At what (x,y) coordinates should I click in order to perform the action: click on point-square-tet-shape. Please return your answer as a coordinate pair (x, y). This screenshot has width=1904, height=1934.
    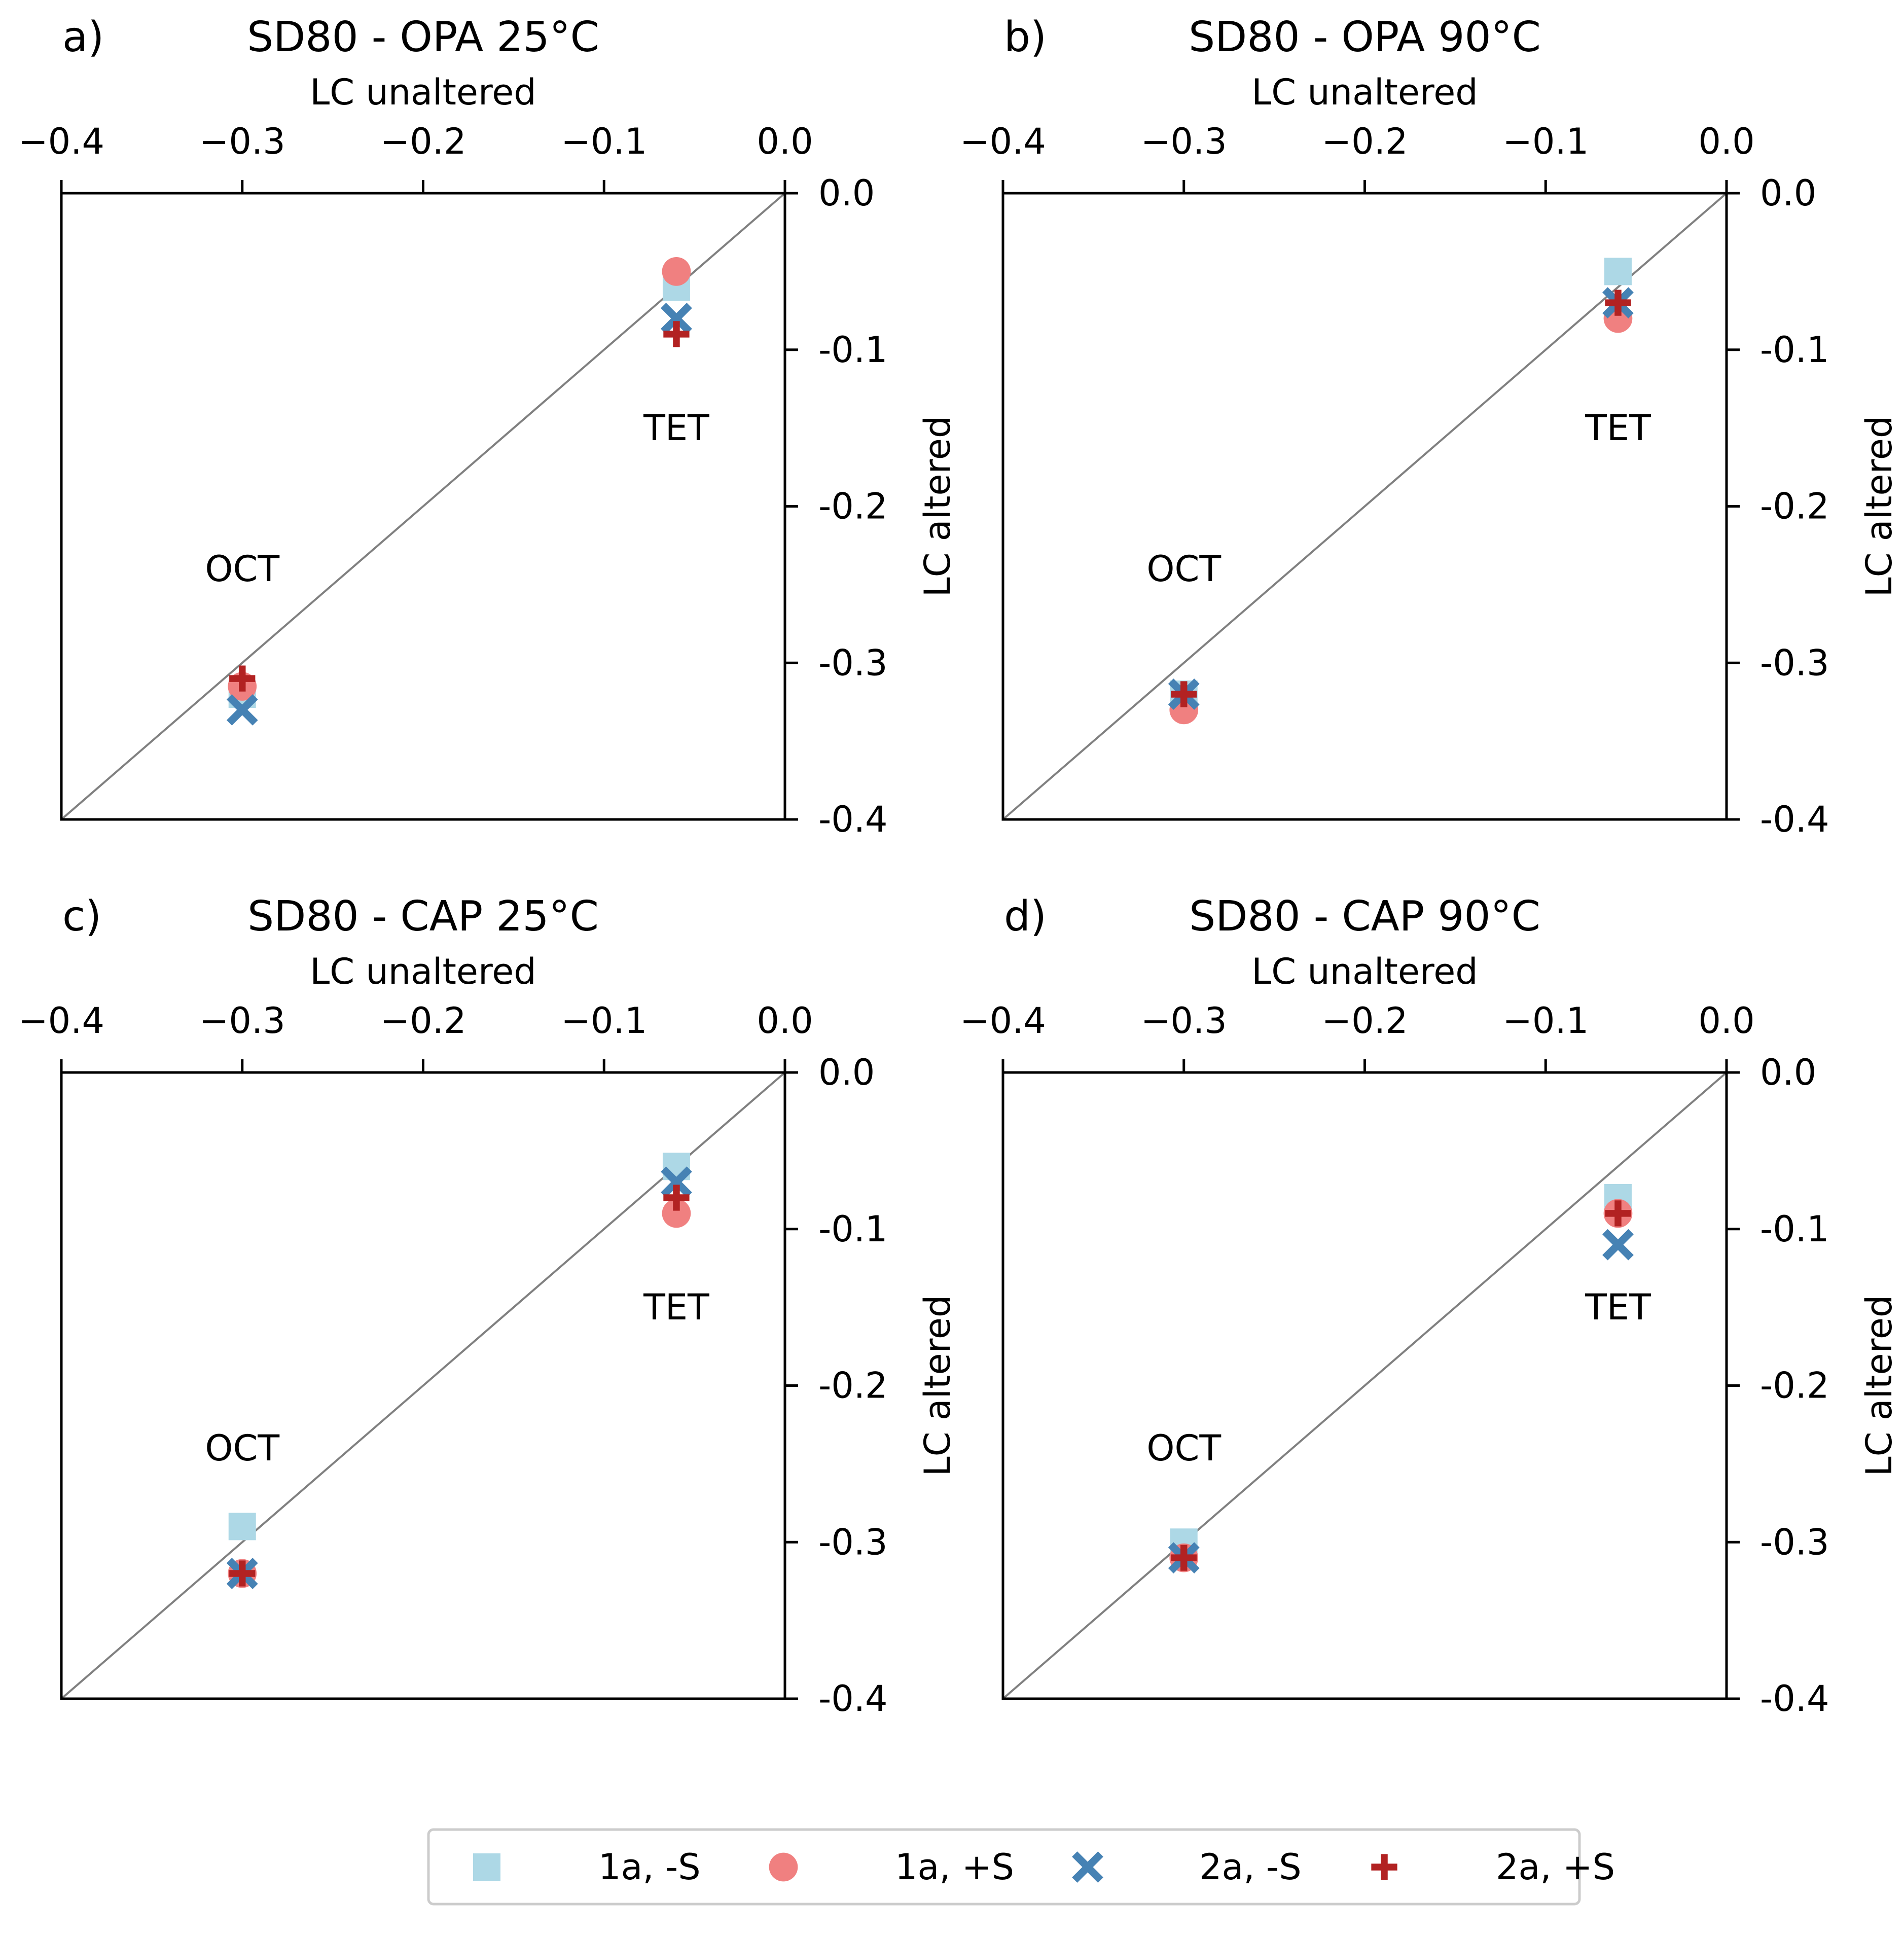
    Looking at the image, I should click on (1618, 271).